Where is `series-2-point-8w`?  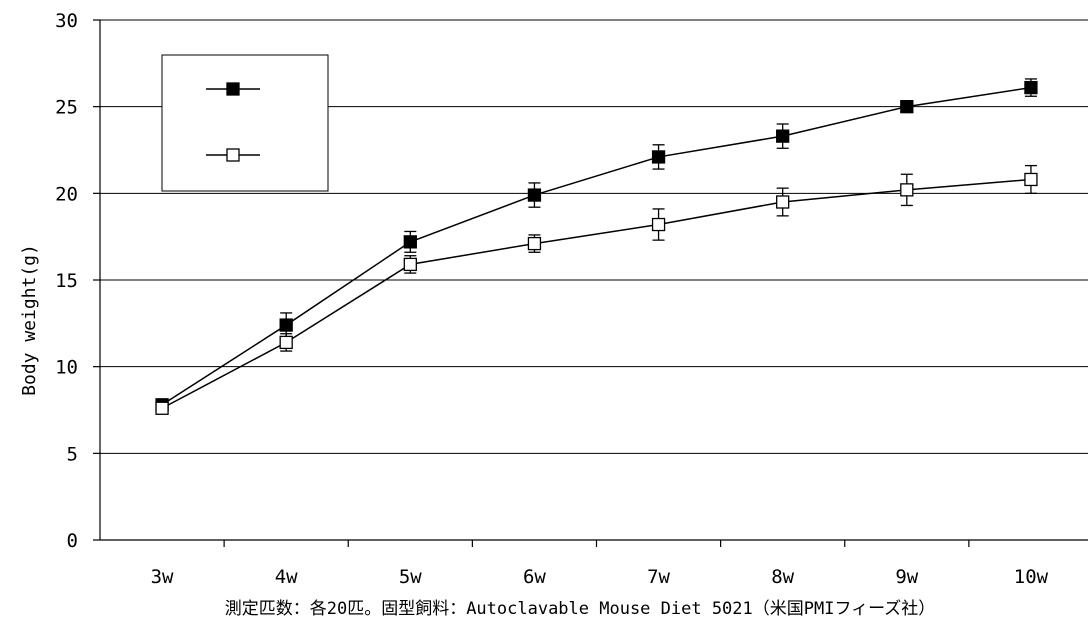 series-2-point-8w is located at coordinates (783, 202).